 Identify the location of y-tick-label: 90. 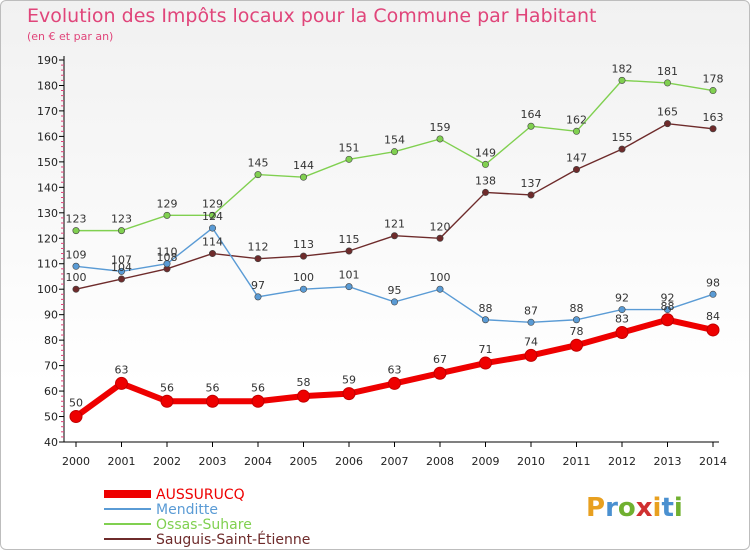
(51, 315).